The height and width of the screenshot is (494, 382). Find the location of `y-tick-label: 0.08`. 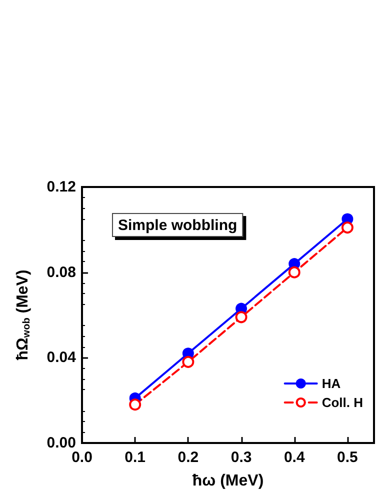

y-tick-label: 0.08 is located at coordinates (61, 272).